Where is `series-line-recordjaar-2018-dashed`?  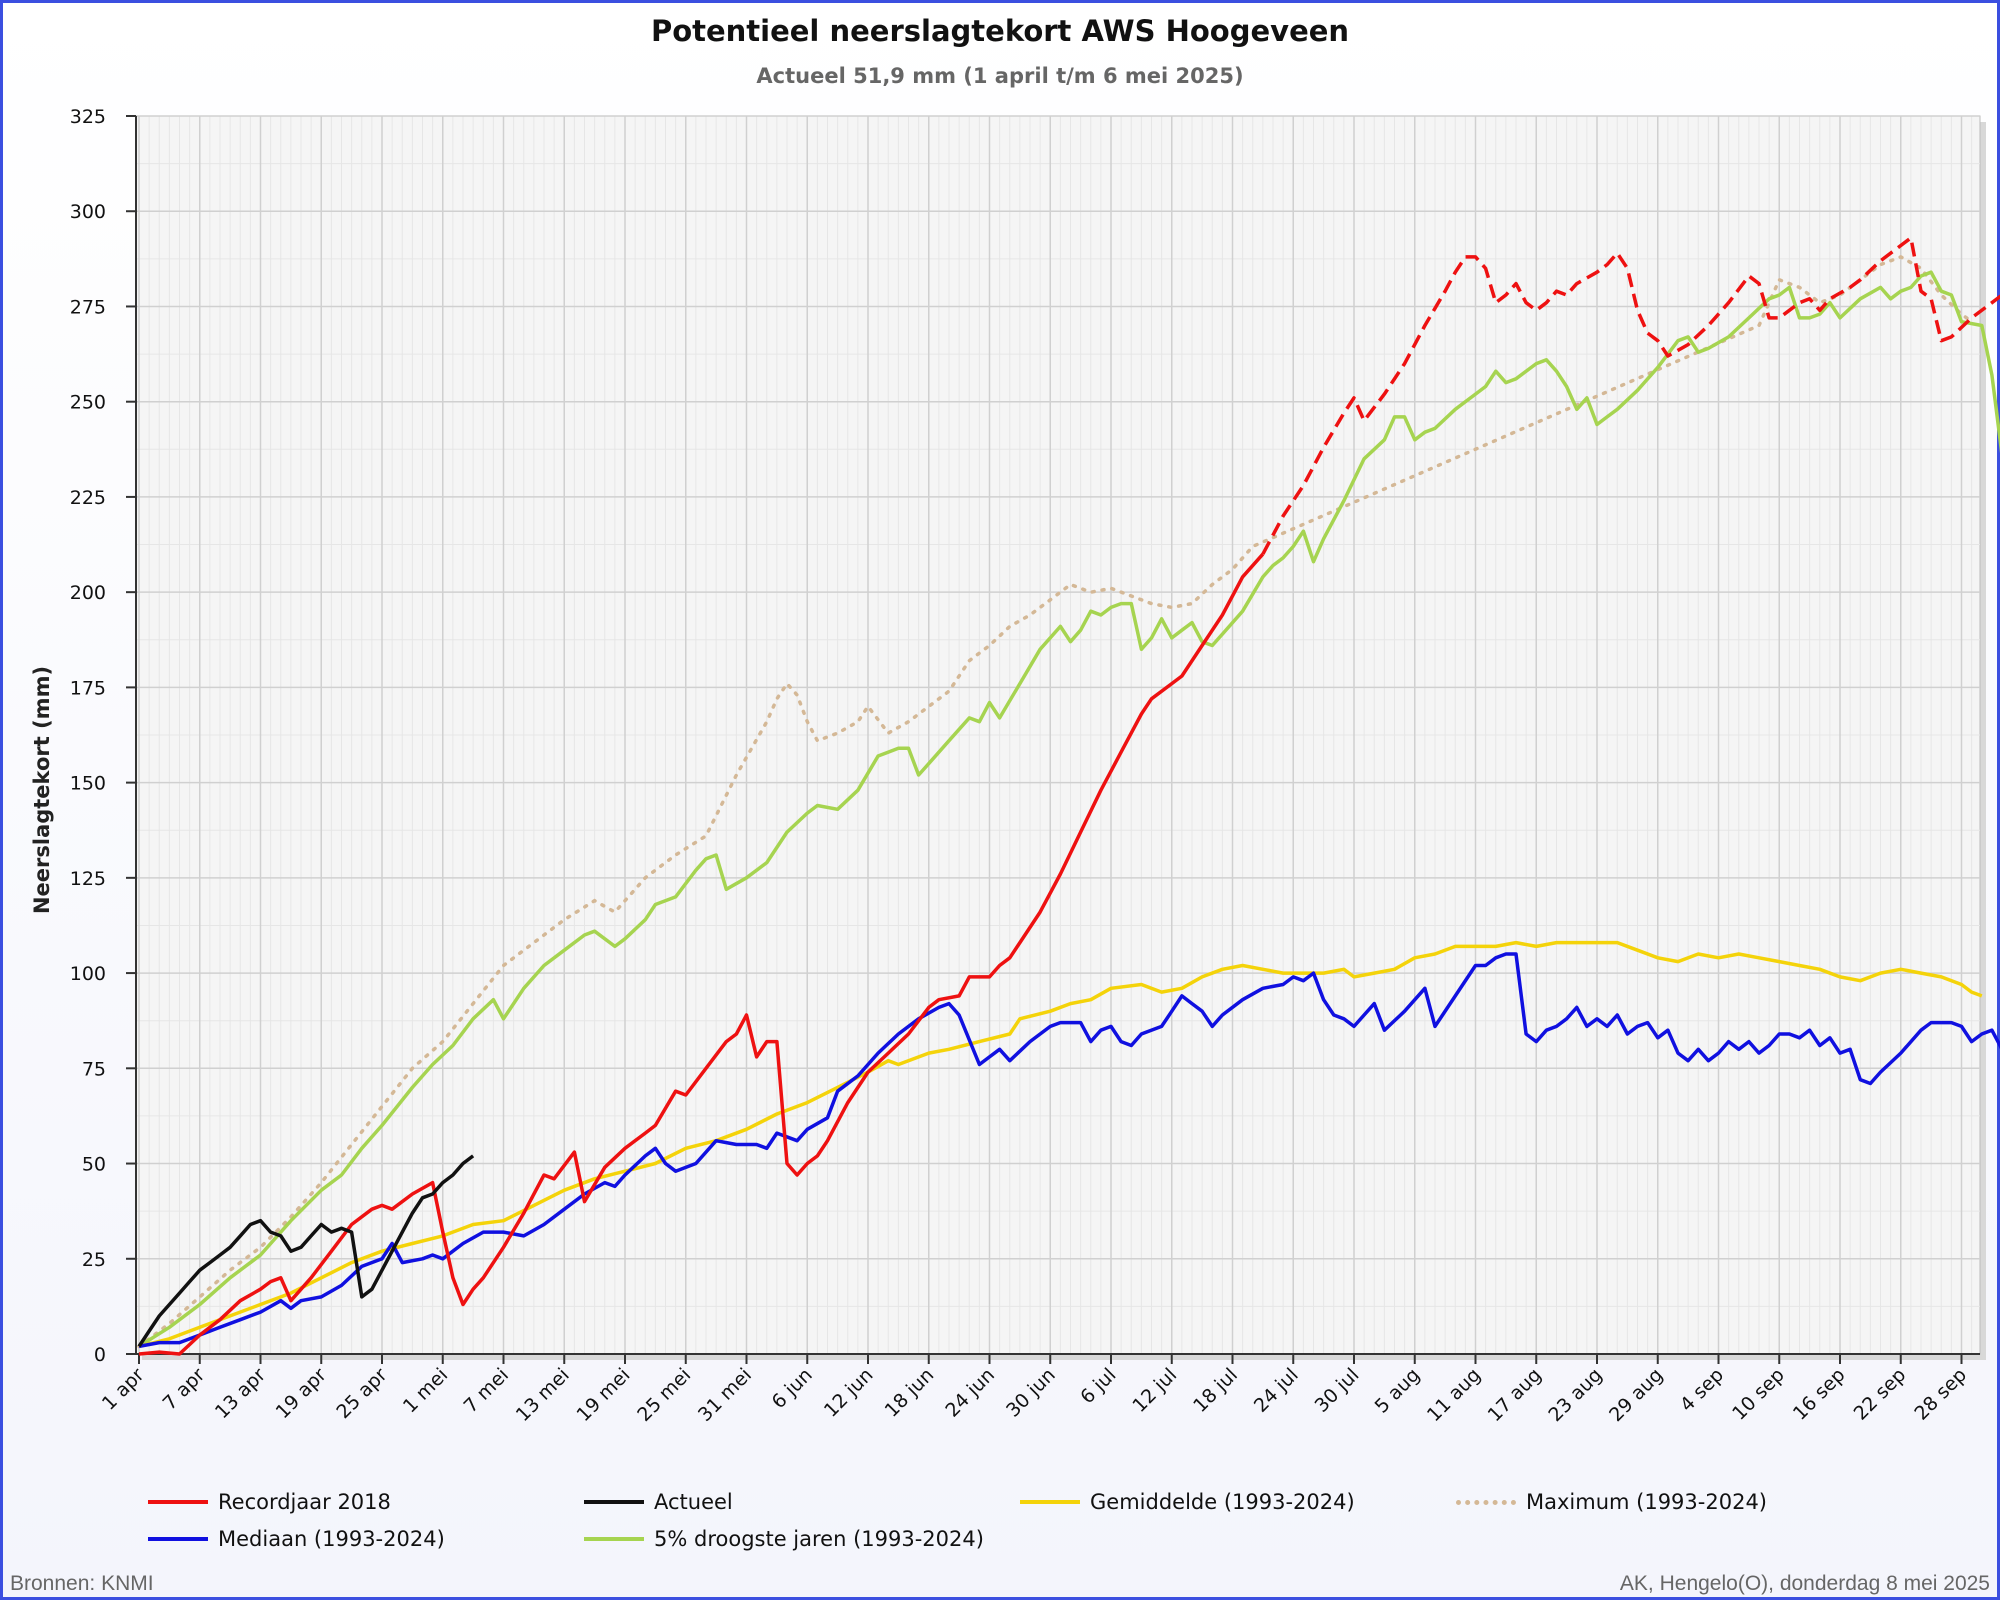
series-line-recordjaar-2018-dashed is located at coordinates (1630, 395).